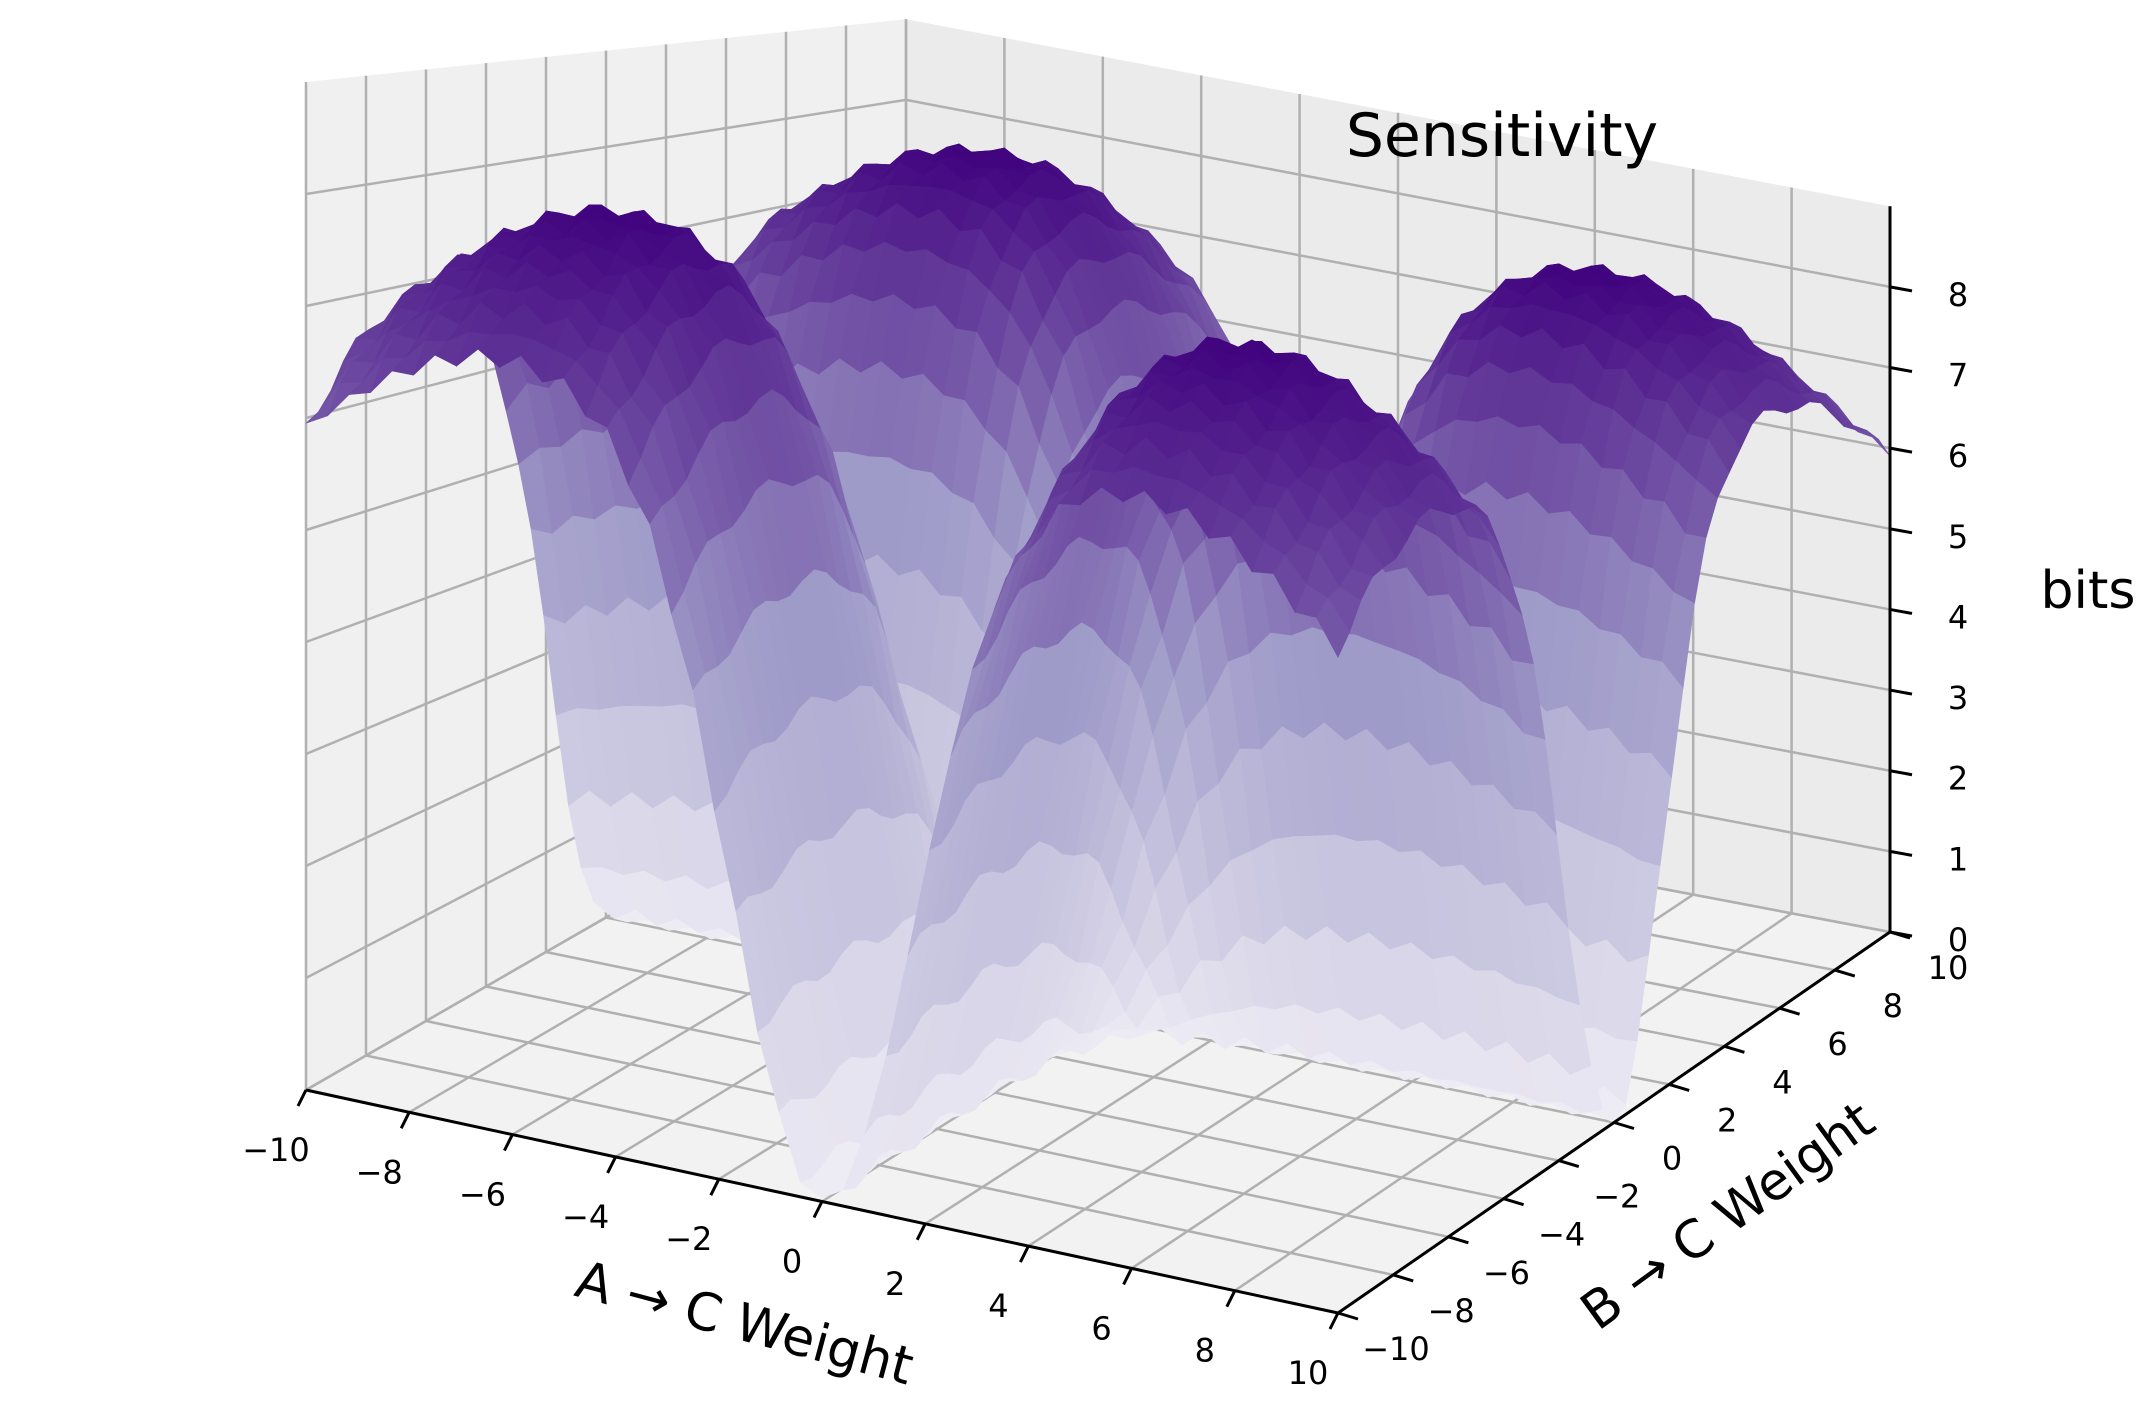  I want to click on x-tick-label: −2, so click(688, 1239).